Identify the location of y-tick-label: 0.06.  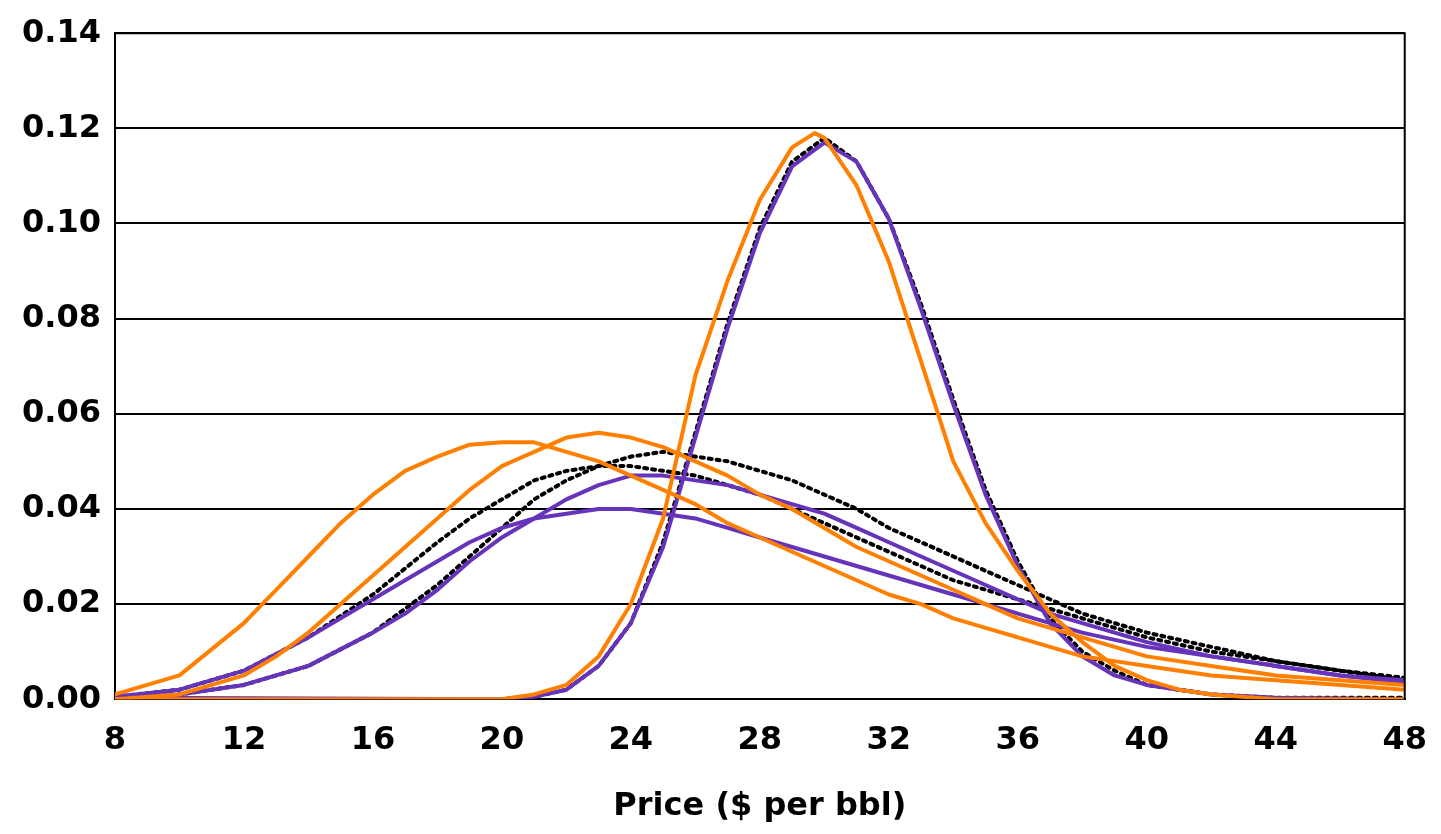
(61, 411).